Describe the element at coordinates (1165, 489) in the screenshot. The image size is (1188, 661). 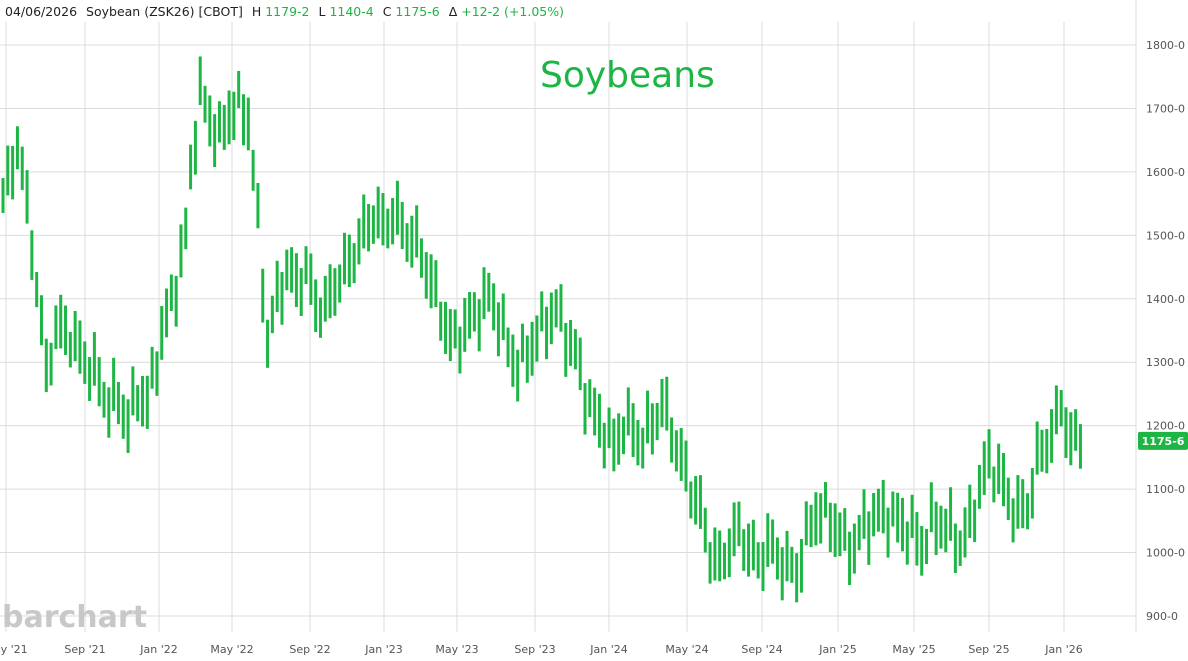
I see `y-tick-label: 1100-0` at that location.